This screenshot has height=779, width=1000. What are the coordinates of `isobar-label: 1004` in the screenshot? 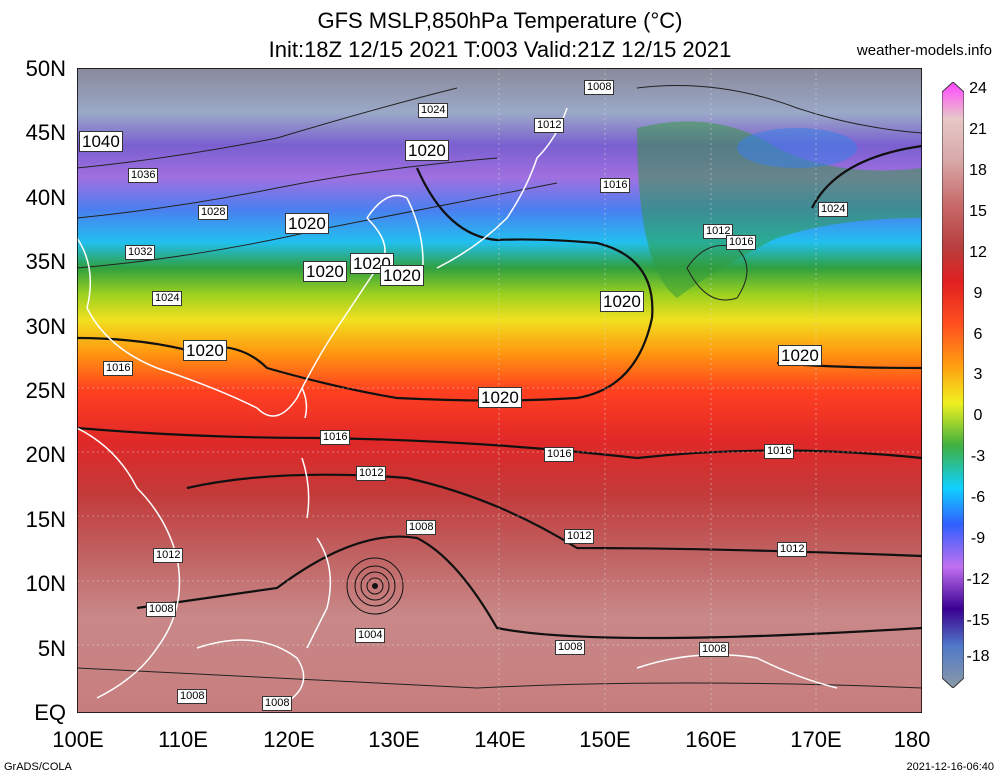 It's located at (370, 635).